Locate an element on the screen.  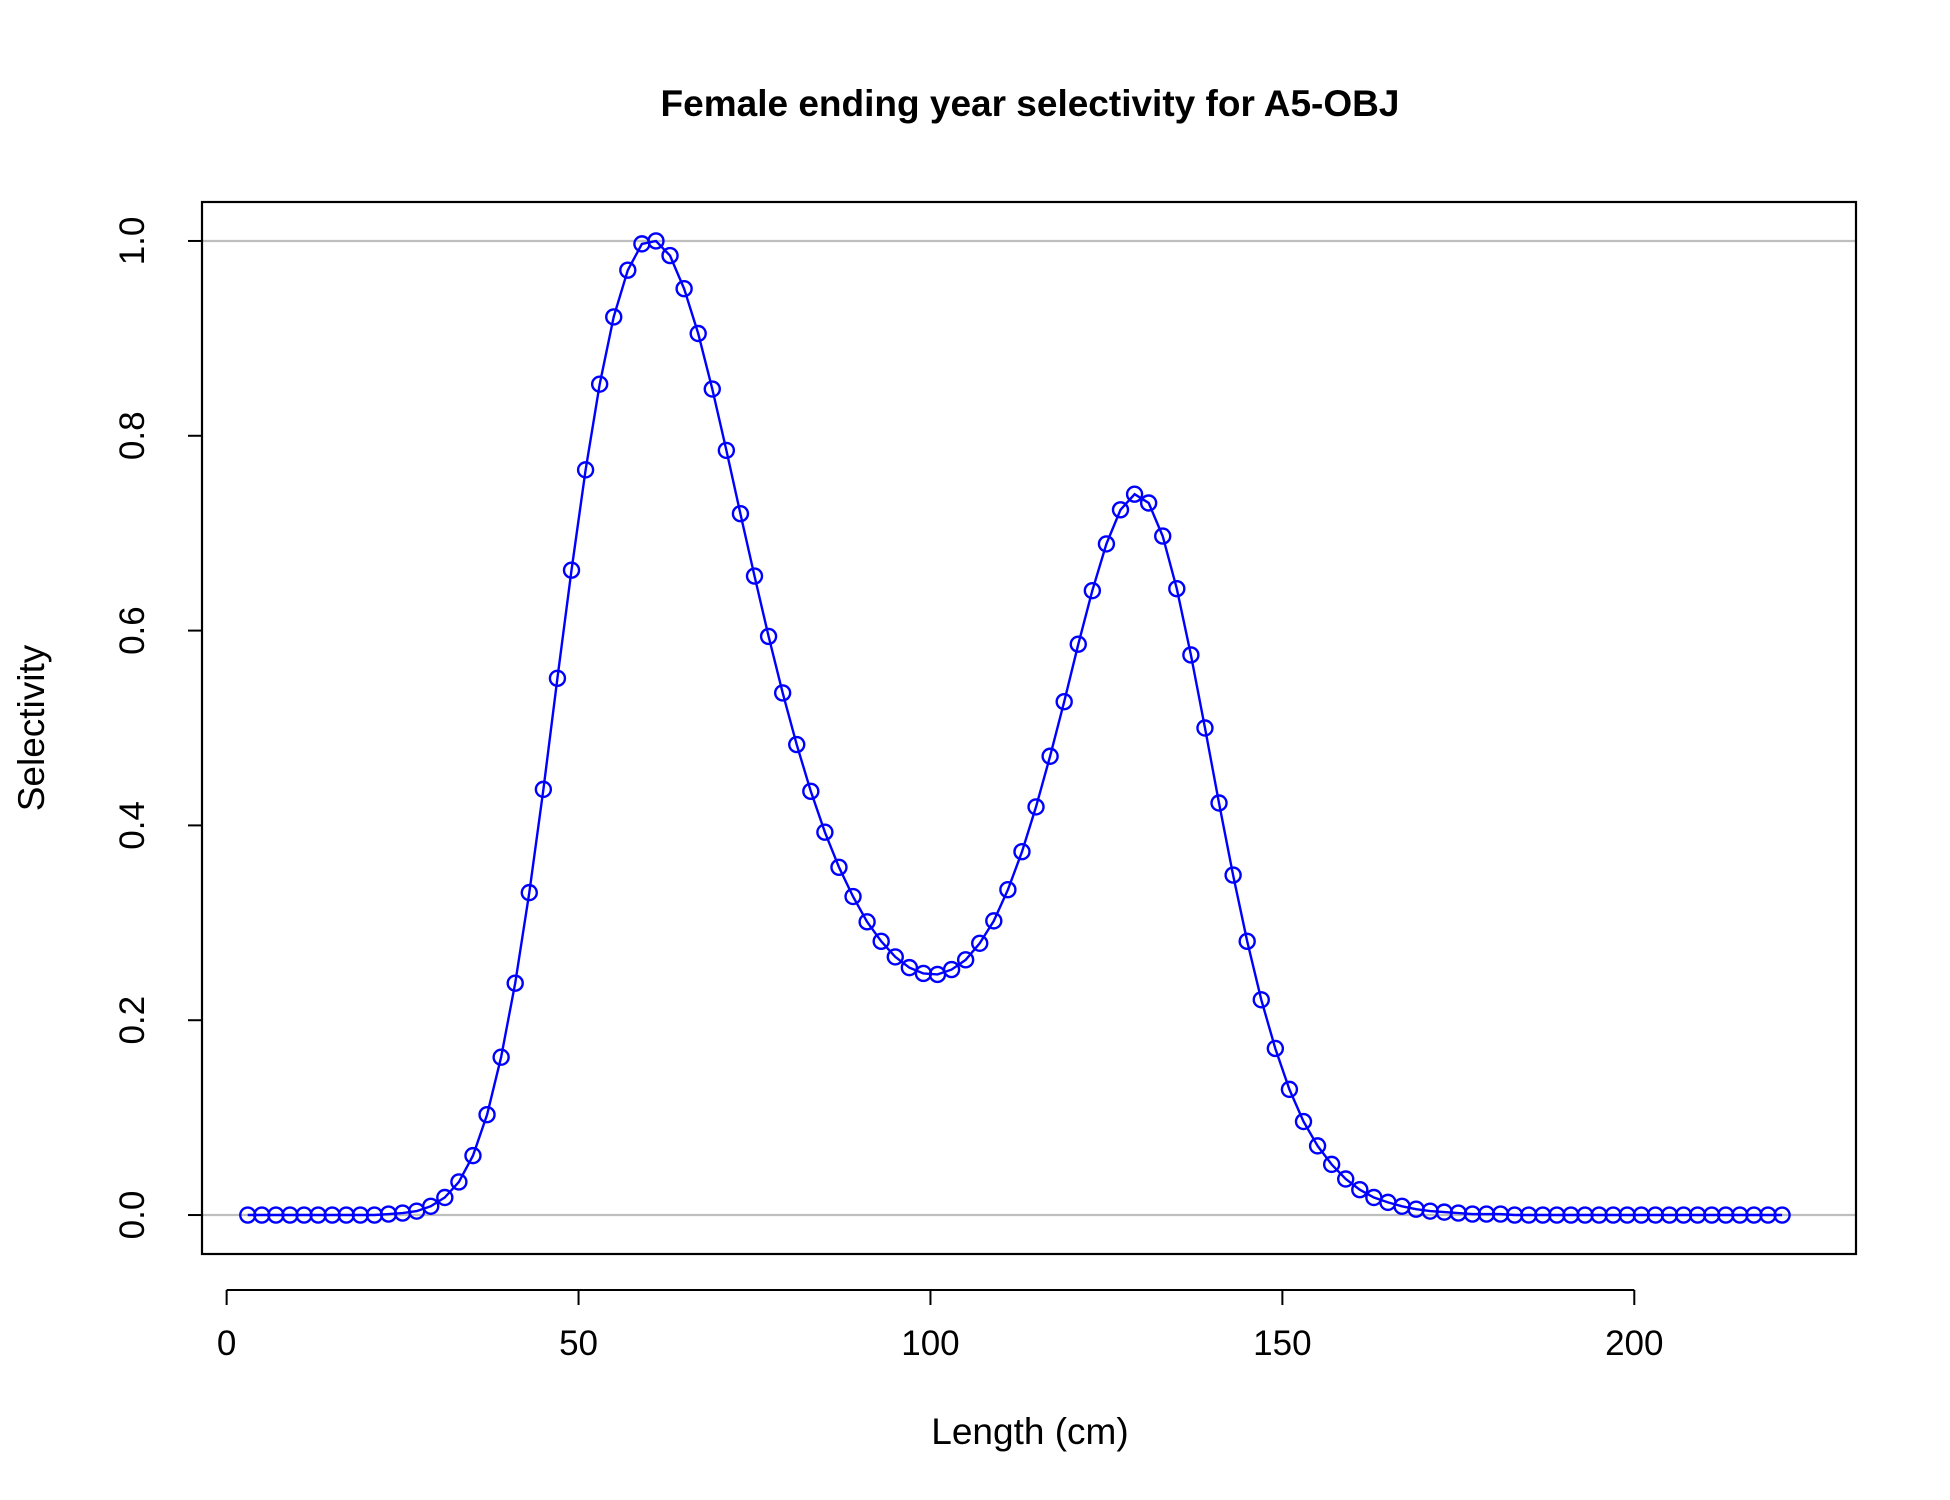
y-tick-label: 0.6 is located at coordinates (132, 630).